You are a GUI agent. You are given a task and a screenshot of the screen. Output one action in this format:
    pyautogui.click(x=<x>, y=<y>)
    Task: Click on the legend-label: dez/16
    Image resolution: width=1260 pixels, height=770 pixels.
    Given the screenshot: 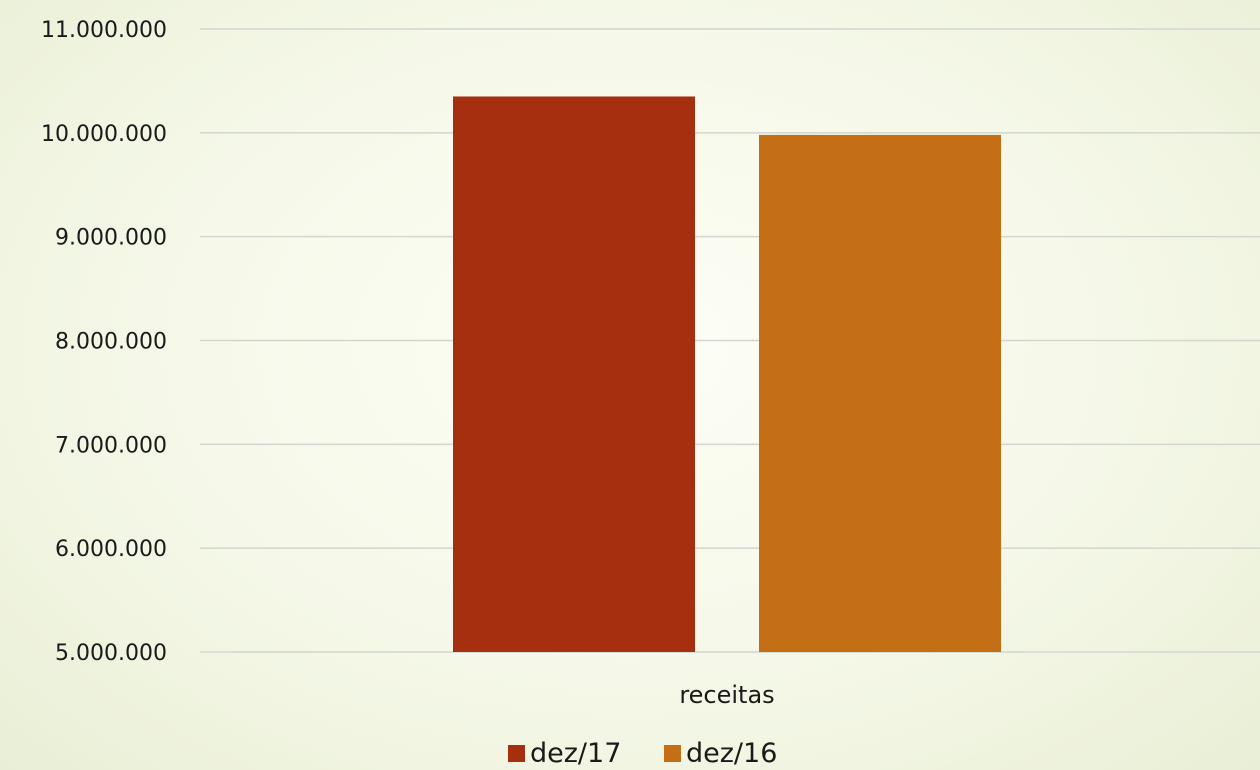 What is the action you would take?
    pyautogui.click(x=731, y=753)
    